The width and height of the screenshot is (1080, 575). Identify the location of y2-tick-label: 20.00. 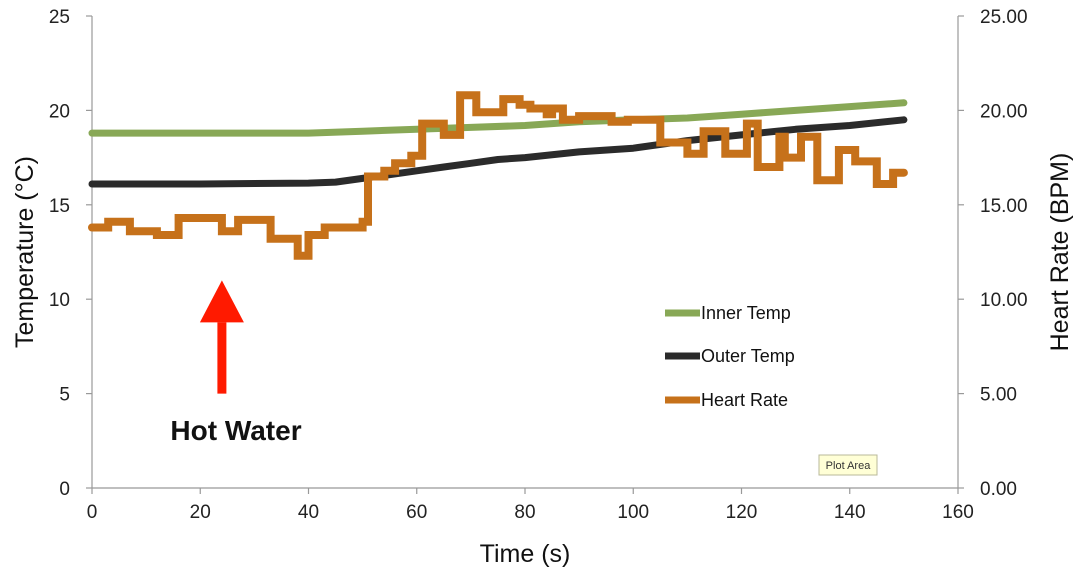
(1004, 111).